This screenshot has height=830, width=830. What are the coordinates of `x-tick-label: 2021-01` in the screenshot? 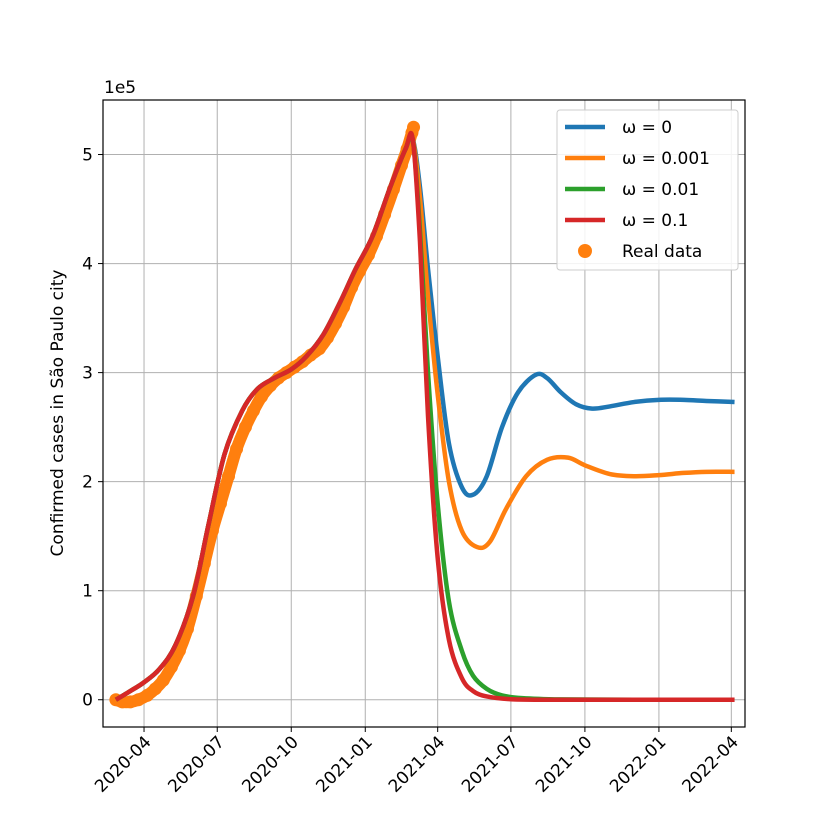 It's located at (344, 764).